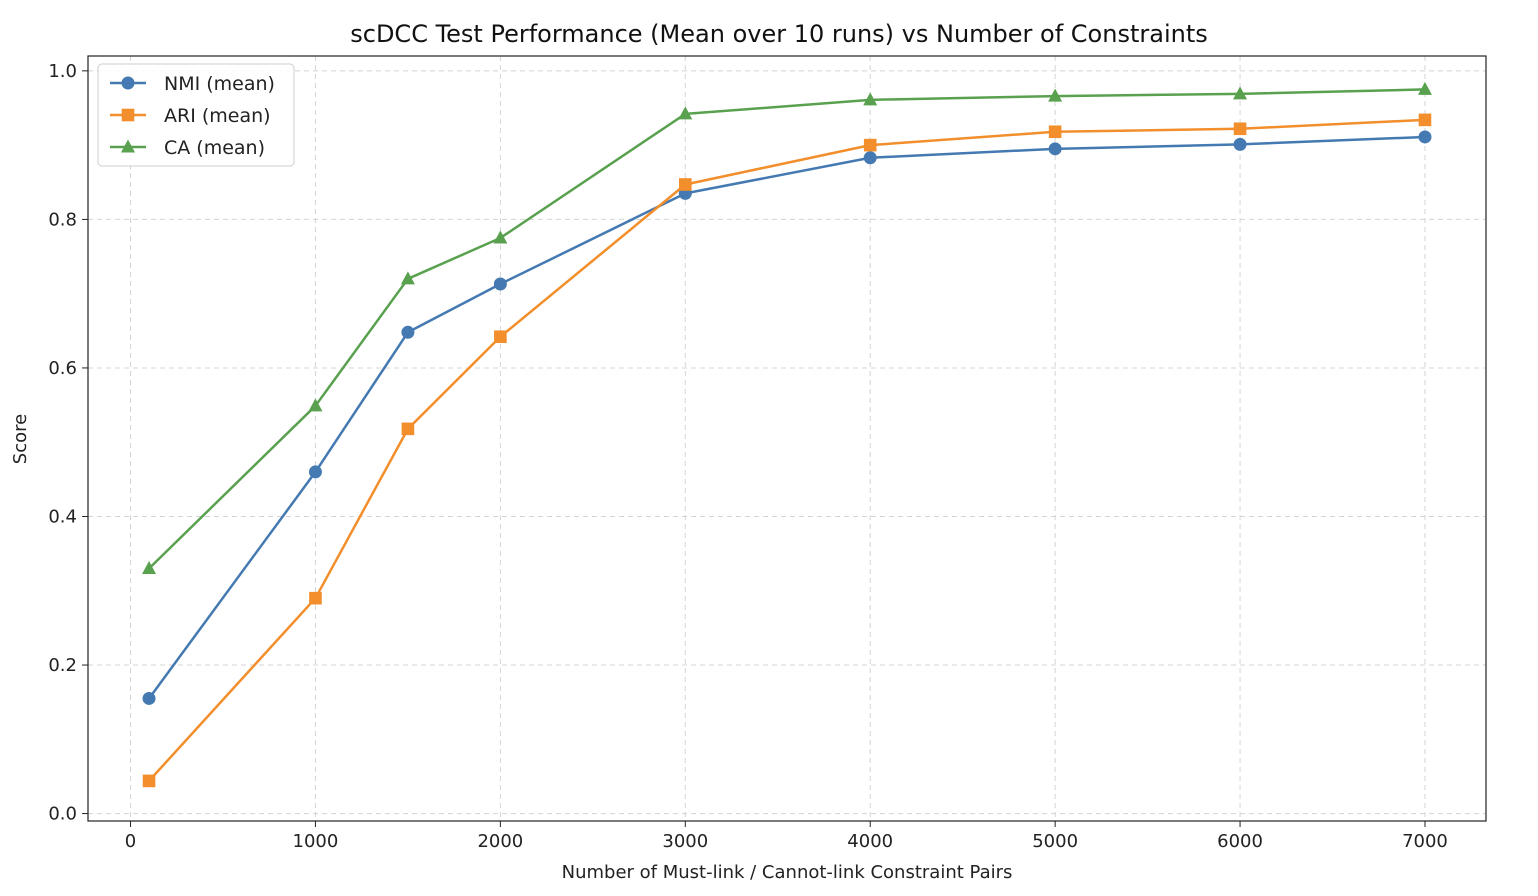 This screenshot has height=896, width=1538. What do you see at coordinates (870, 841) in the screenshot?
I see `x-tick-label: 4000` at bounding box center [870, 841].